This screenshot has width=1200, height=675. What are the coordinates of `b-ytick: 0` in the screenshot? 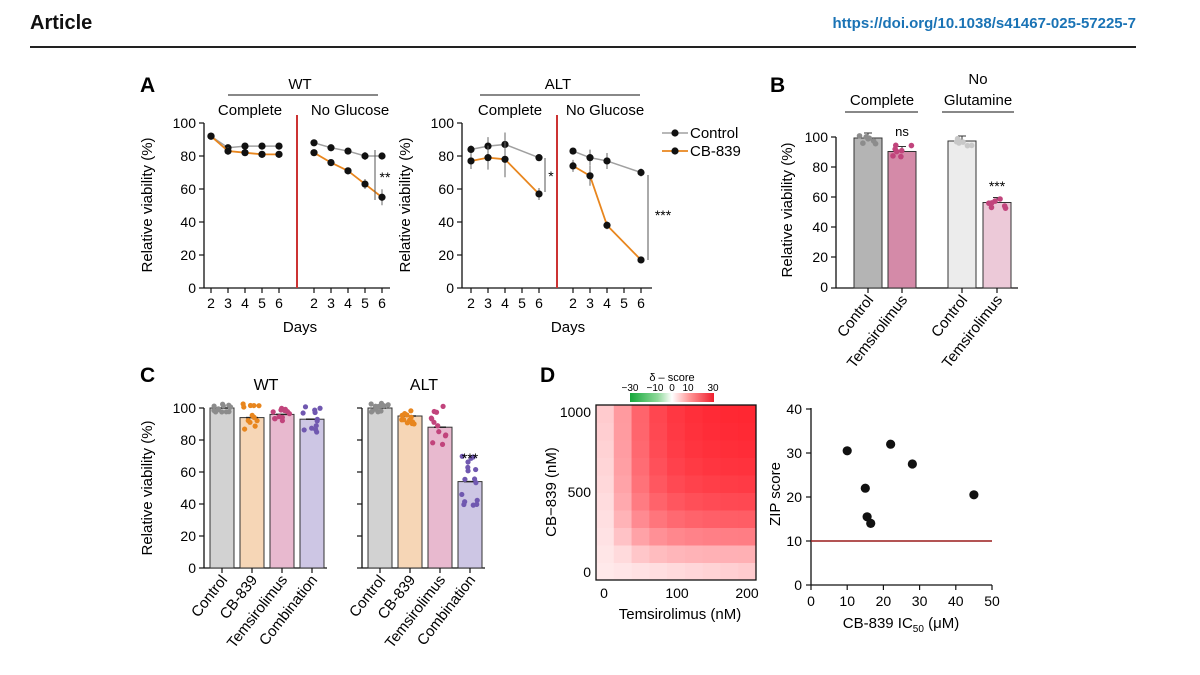 It's located at (824, 287).